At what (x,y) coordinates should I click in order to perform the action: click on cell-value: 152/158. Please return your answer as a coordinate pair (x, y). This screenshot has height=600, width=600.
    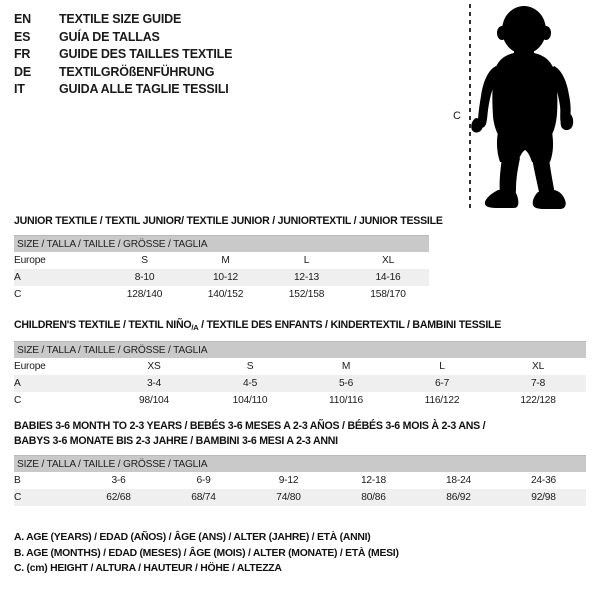
    Looking at the image, I should click on (306, 294).